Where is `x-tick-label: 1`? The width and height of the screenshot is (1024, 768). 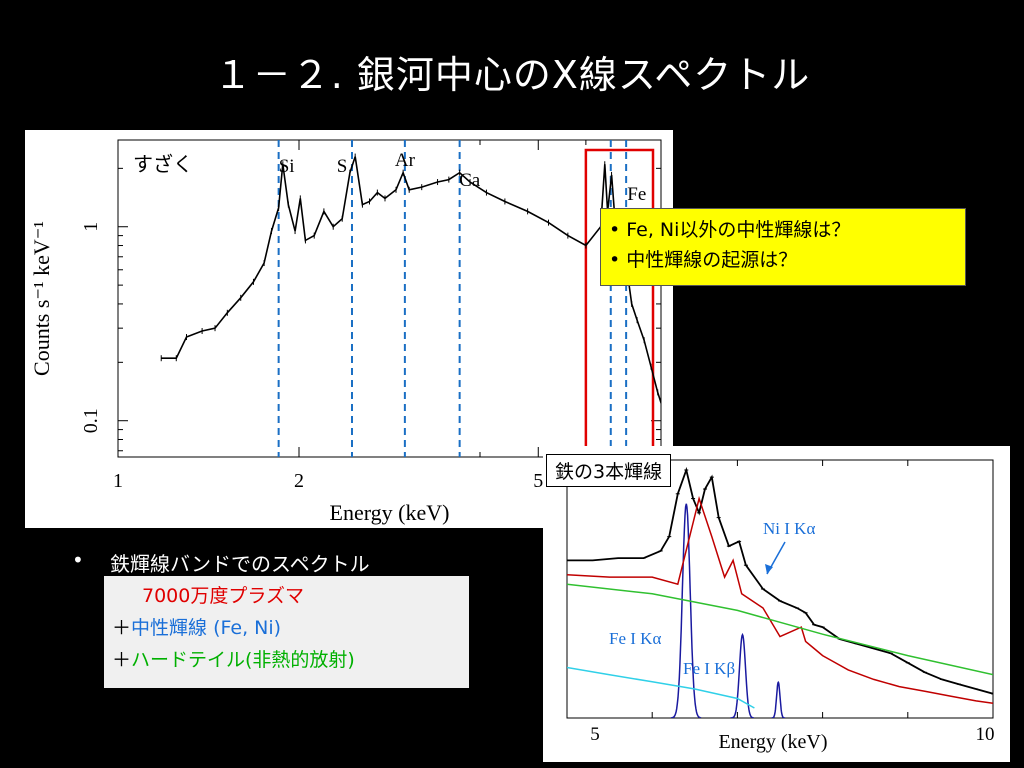 x-tick-label: 1 is located at coordinates (118, 481).